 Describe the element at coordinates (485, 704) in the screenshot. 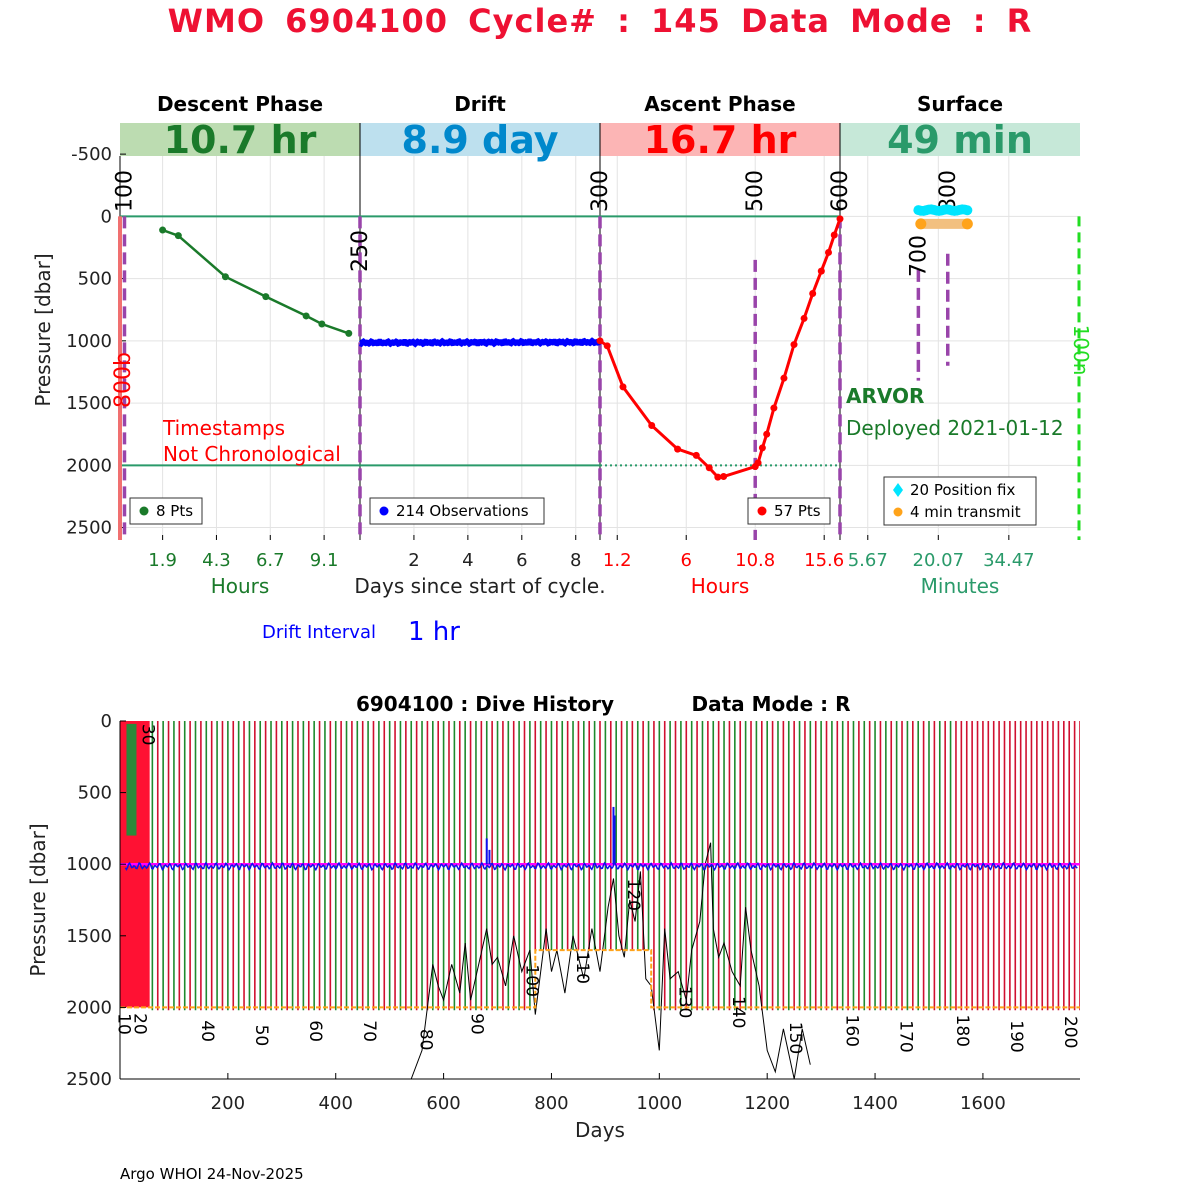

I see `dive-history-title: 6904100 : Dive History` at that location.